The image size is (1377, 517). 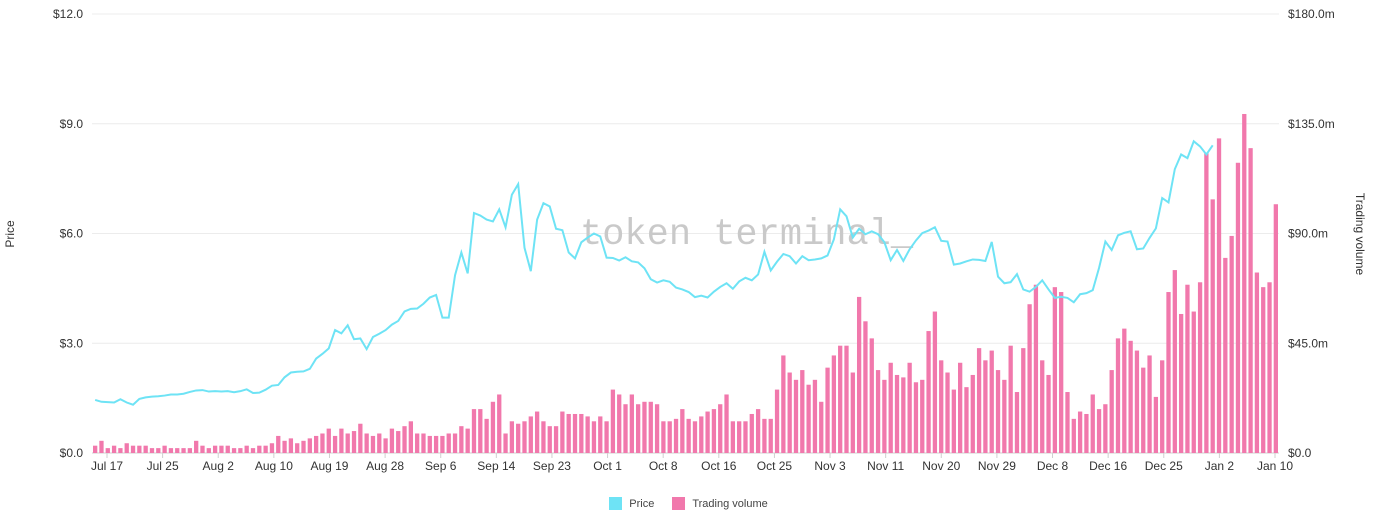 What do you see at coordinates (1300, 453) in the screenshot?
I see `right-tick-label: $0.0` at bounding box center [1300, 453].